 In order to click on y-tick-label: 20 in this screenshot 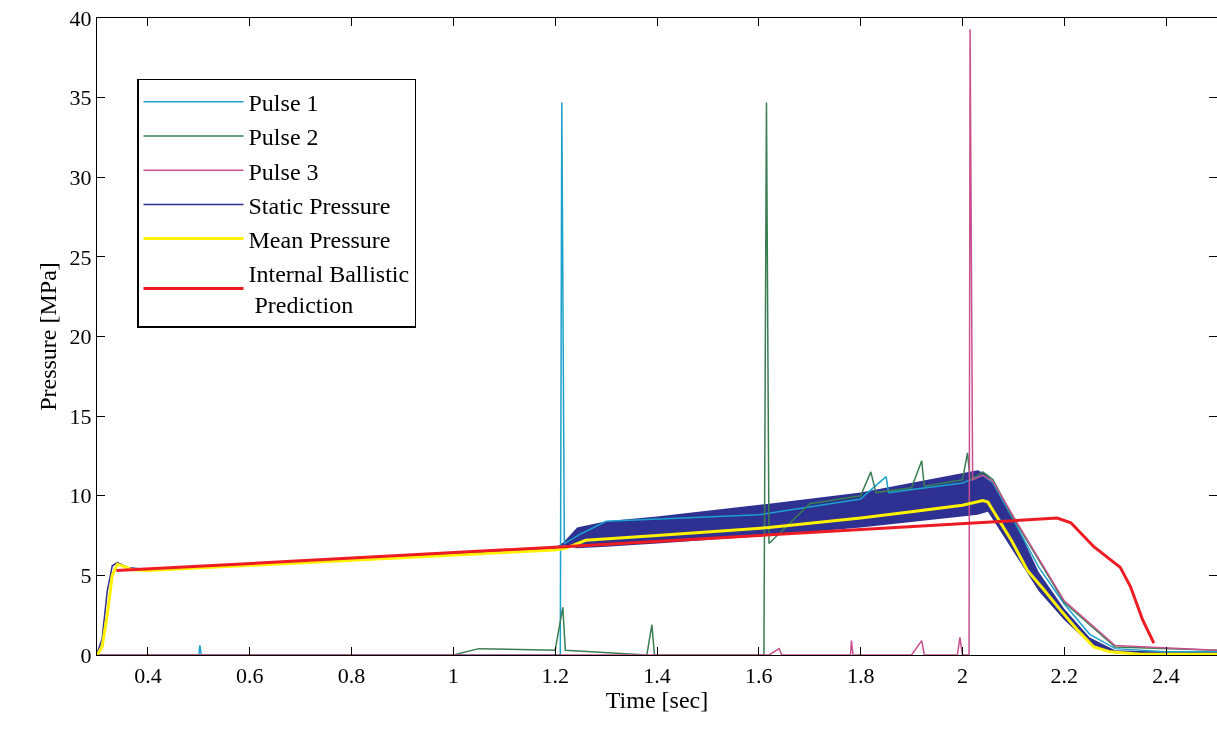, I will do `click(80, 337)`.